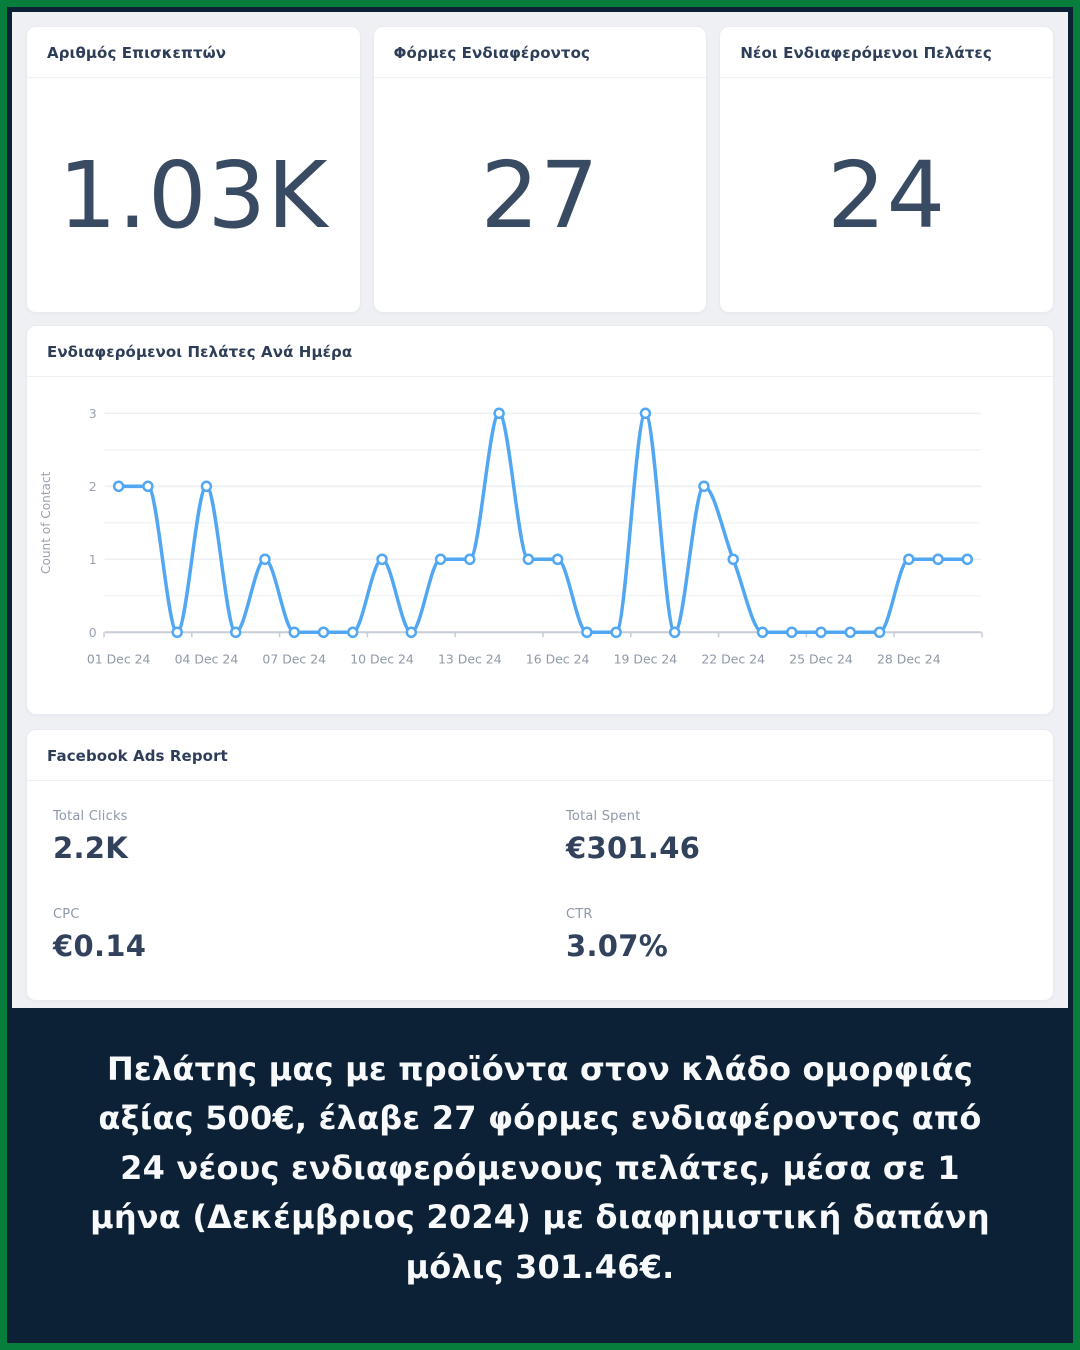  What do you see at coordinates (796, 938) in the screenshot?
I see `metric-ctr: CTR 3.07%` at bounding box center [796, 938].